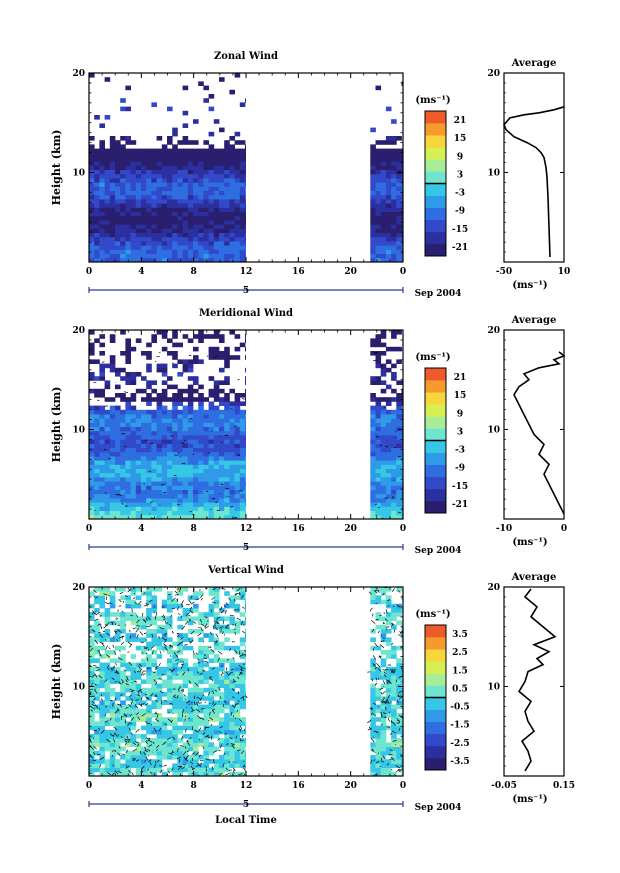 This screenshot has width=620, height=873. What do you see at coordinates (539, 433) in the screenshot?
I see `average-profile-line` at bounding box center [539, 433].